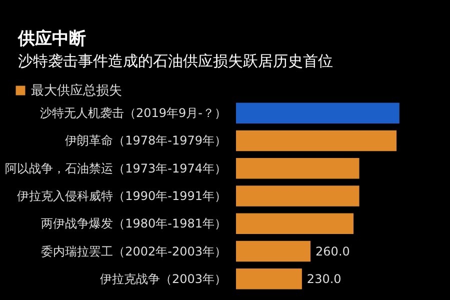 The image size is (450, 300). What do you see at coordinates (121, 196) in the screenshot?
I see `y-tick-label: 伊拉克入侵科威特（1990年-1991年）` at bounding box center [121, 196].